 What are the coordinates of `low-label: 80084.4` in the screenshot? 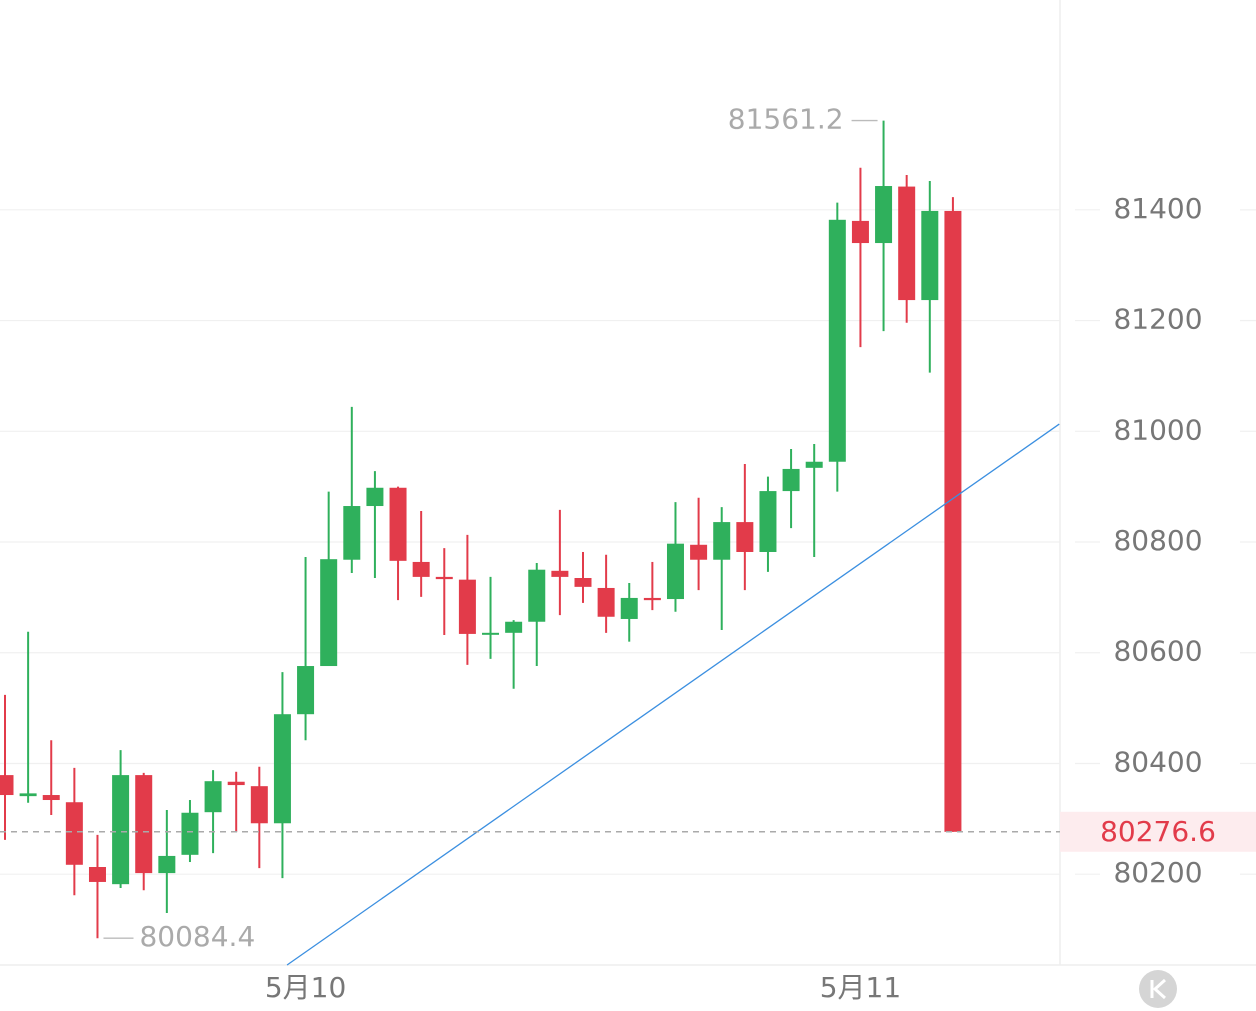 It's located at (197, 936).